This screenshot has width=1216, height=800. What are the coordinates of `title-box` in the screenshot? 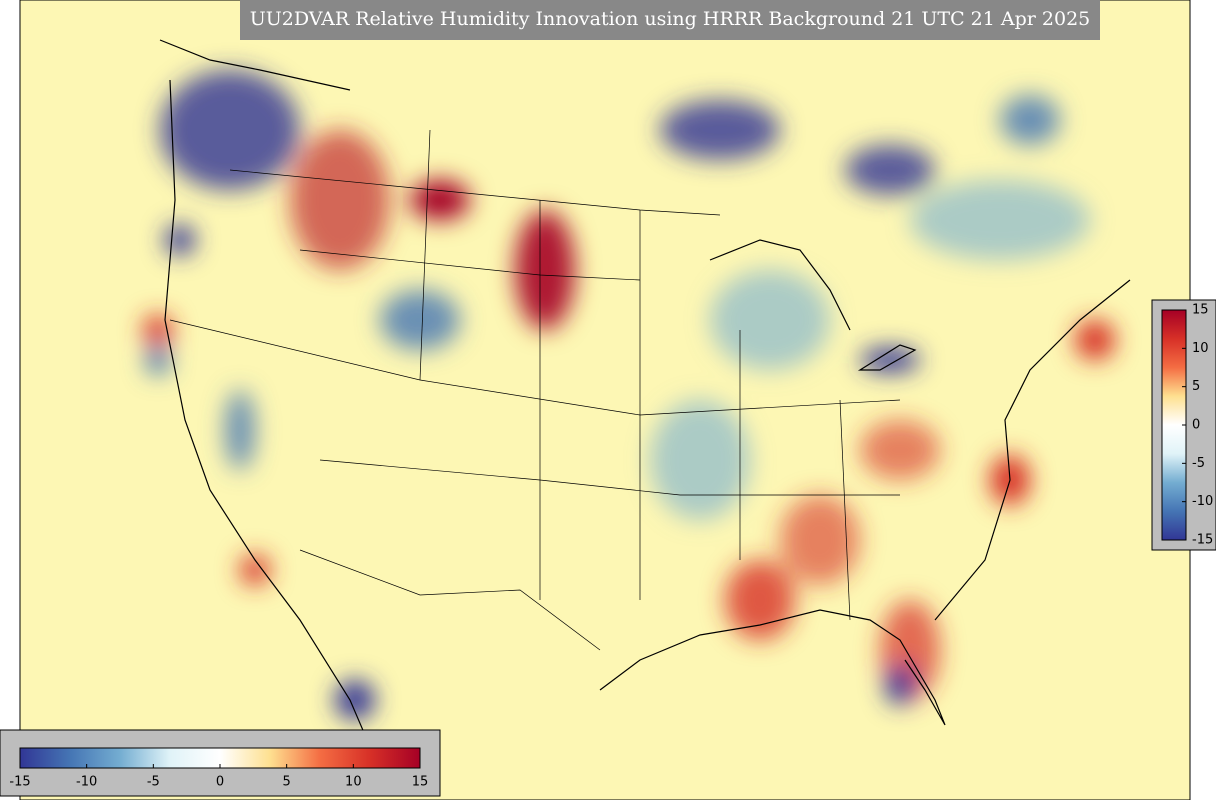 It's located at (670, 20).